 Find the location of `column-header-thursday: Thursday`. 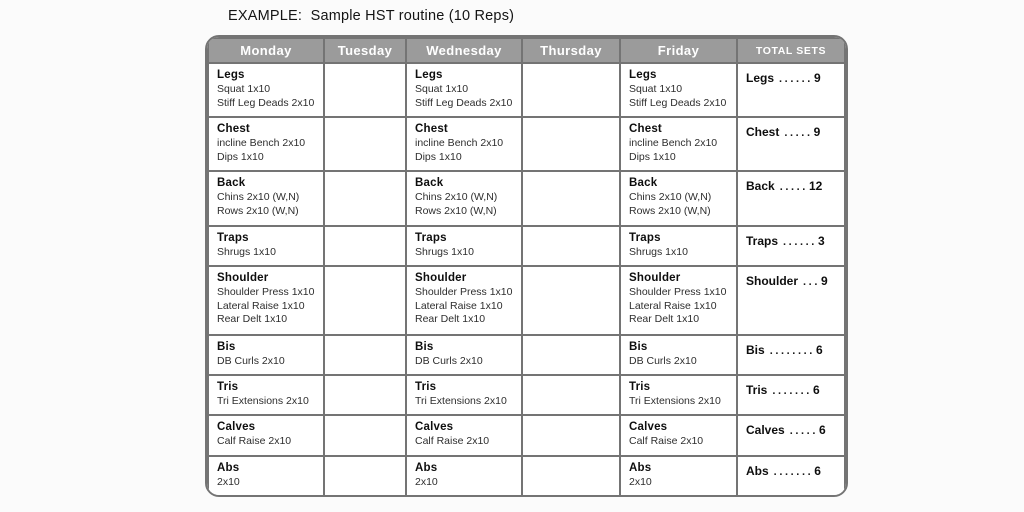

column-header-thursday: Thursday is located at coordinates (571, 50).